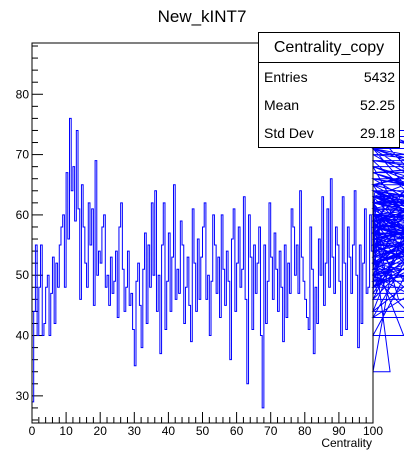 This screenshot has width=404, height=455. What do you see at coordinates (305, 431) in the screenshot?
I see `x-tick-label: 80` at bounding box center [305, 431].